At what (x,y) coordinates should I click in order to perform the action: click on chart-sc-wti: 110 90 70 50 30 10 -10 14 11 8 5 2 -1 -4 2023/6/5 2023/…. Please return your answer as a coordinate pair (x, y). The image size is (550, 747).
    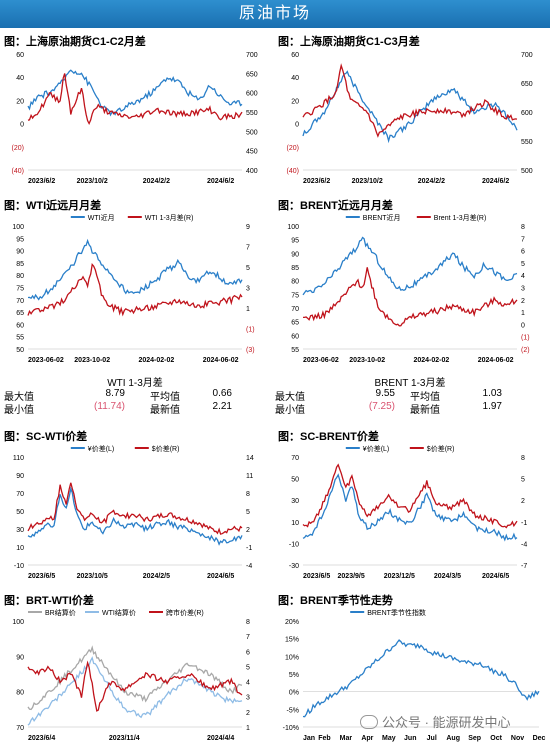
    Looking at the image, I should click on (135, 511).